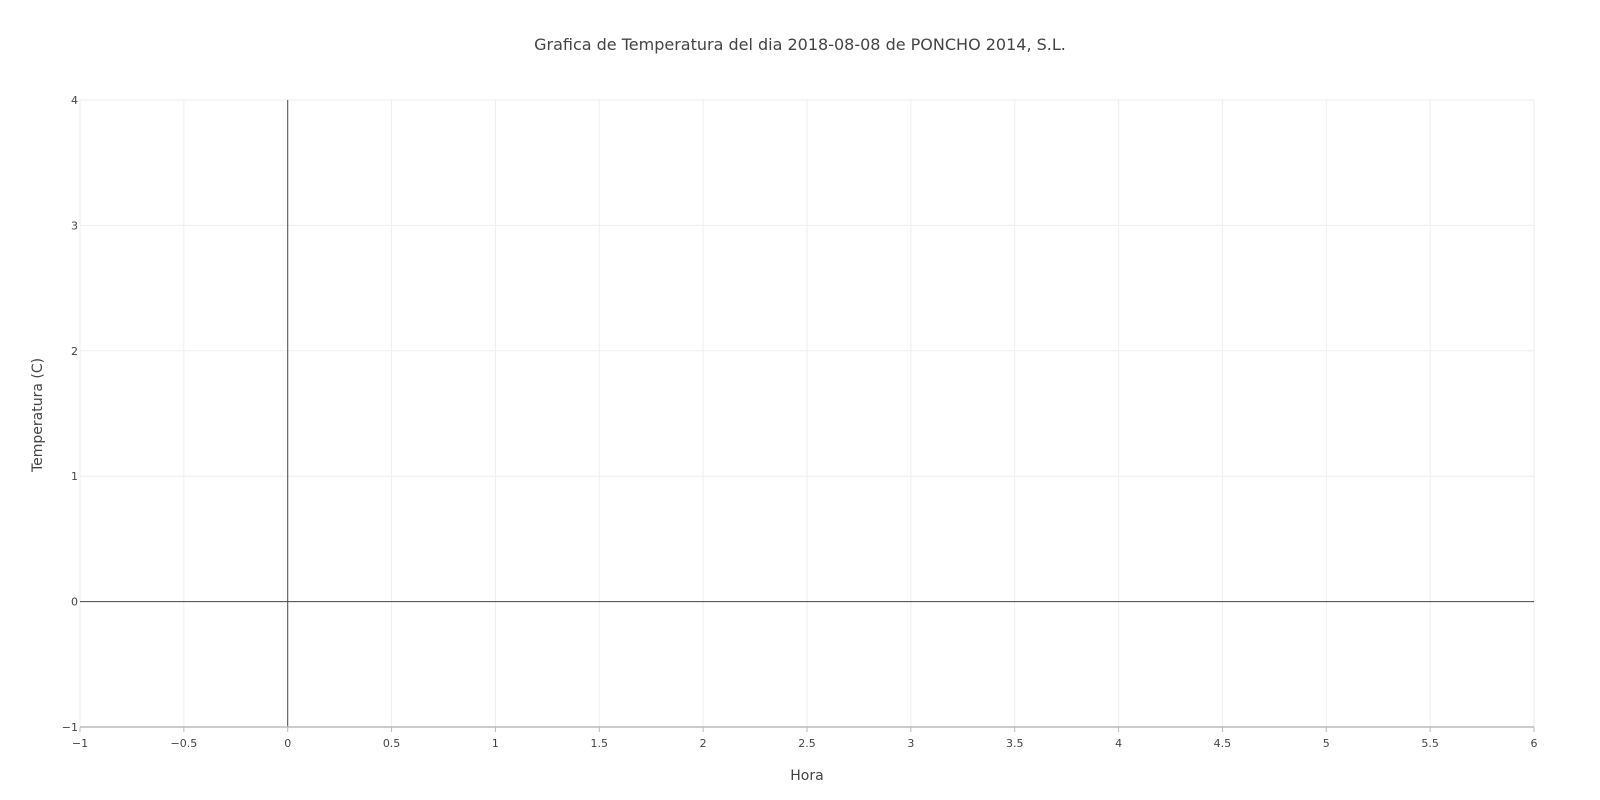 The image size is (1600, 800). What do you see at coordinates (80, 743) in the screenshot?
I see `x-tick-label: −1` at bounding box center [80, 743].